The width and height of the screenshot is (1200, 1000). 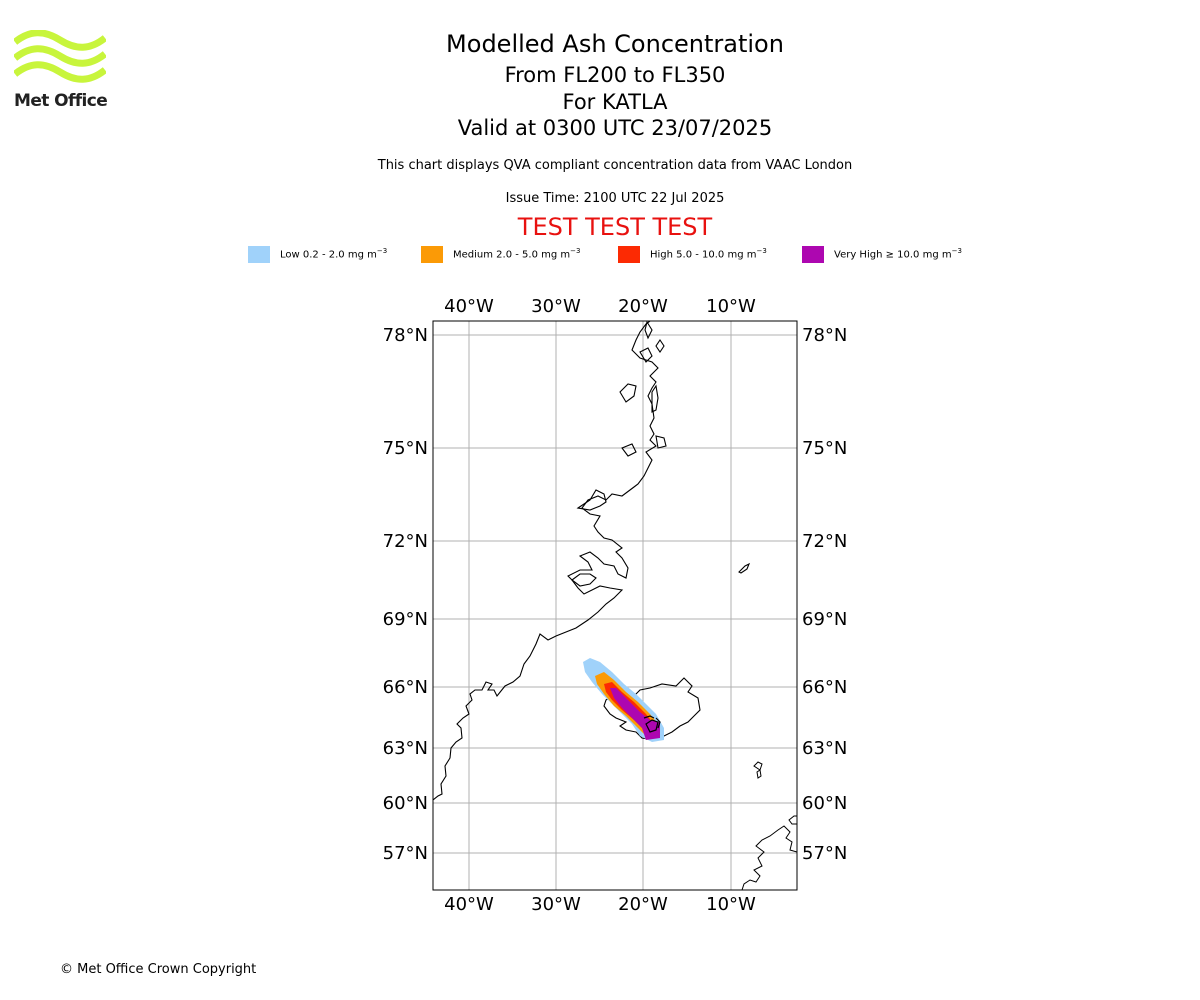 I want to click on lat-tick-left: 63°N, so click(x=405, y=748).